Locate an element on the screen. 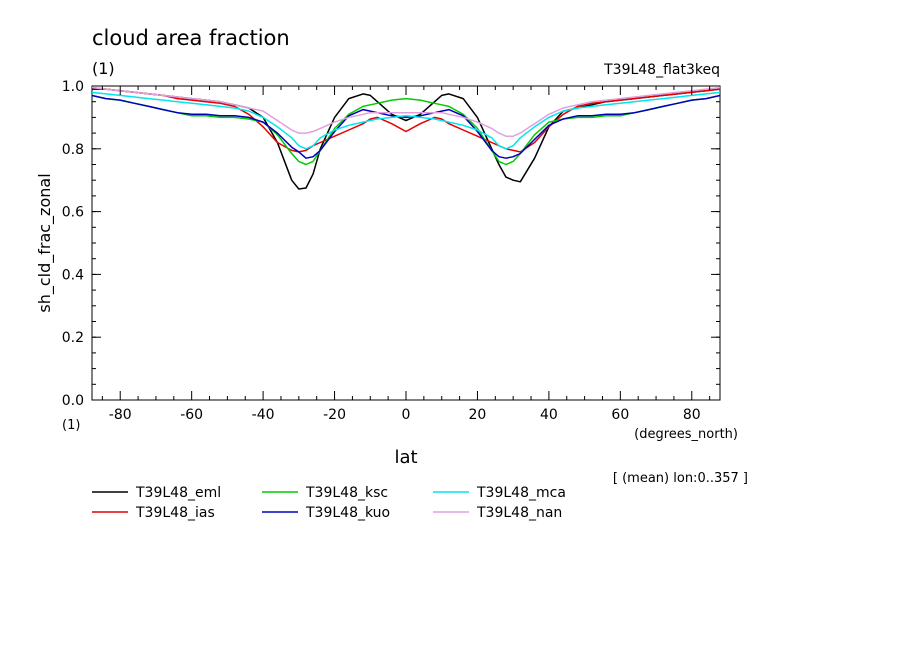 This screenshot has height=654, width=904. y-tick-label: 0.0 is located at coordinates (73, 401).